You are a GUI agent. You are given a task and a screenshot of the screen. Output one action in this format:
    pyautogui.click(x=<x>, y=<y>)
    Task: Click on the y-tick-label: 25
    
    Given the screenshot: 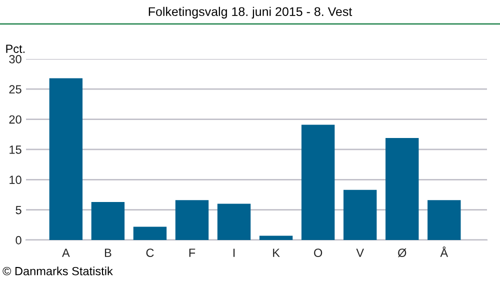 What is the action you would take?
    pyautogui.click(x=15, y=89)
    